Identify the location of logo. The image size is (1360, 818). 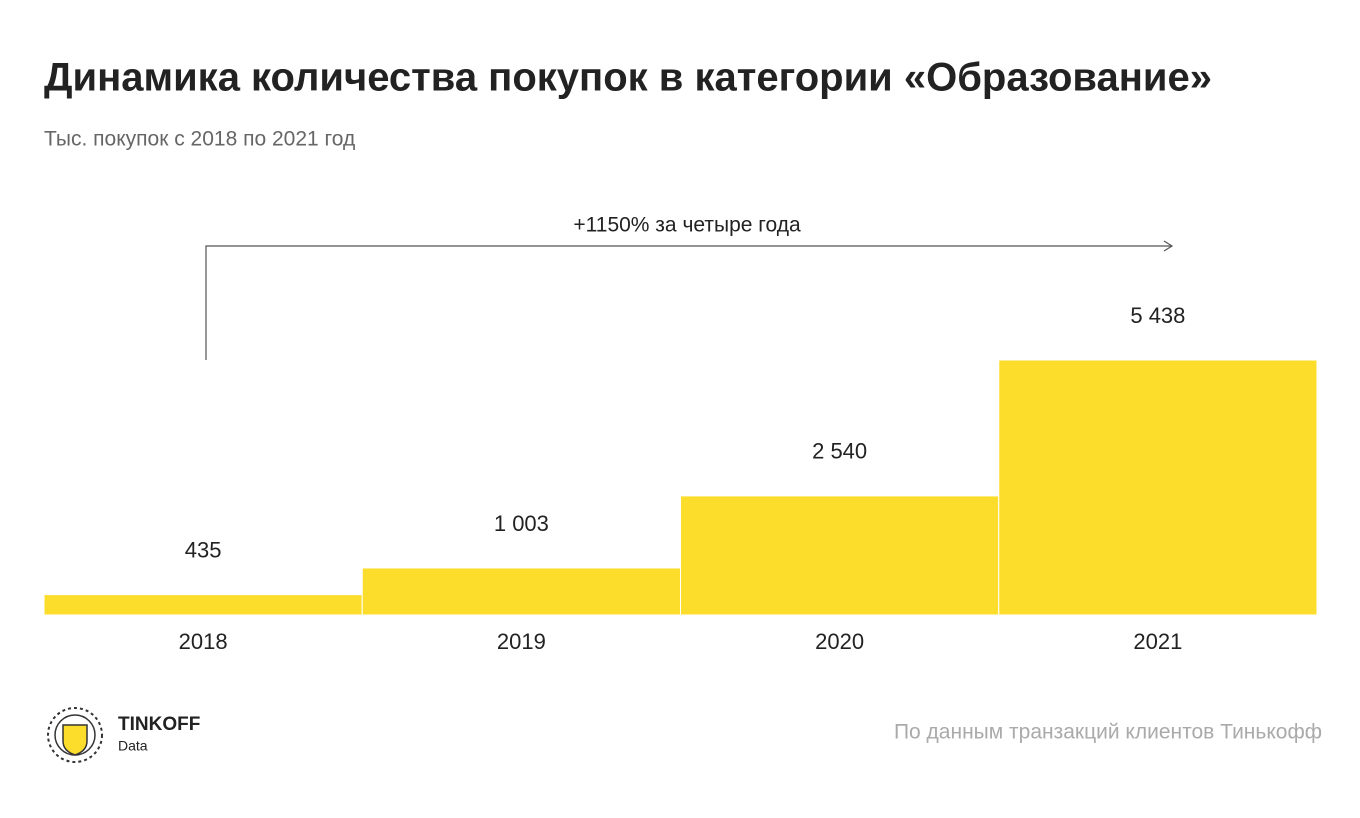
(75, 735).